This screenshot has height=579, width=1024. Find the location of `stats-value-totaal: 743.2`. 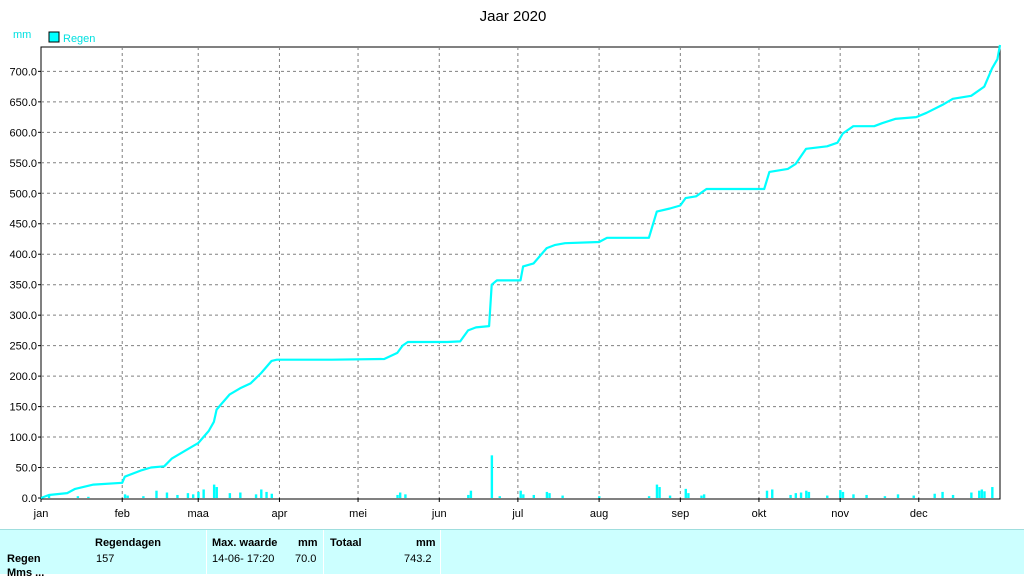

stats-value-totaal: 743.2 is located at coordinates (418, 559).